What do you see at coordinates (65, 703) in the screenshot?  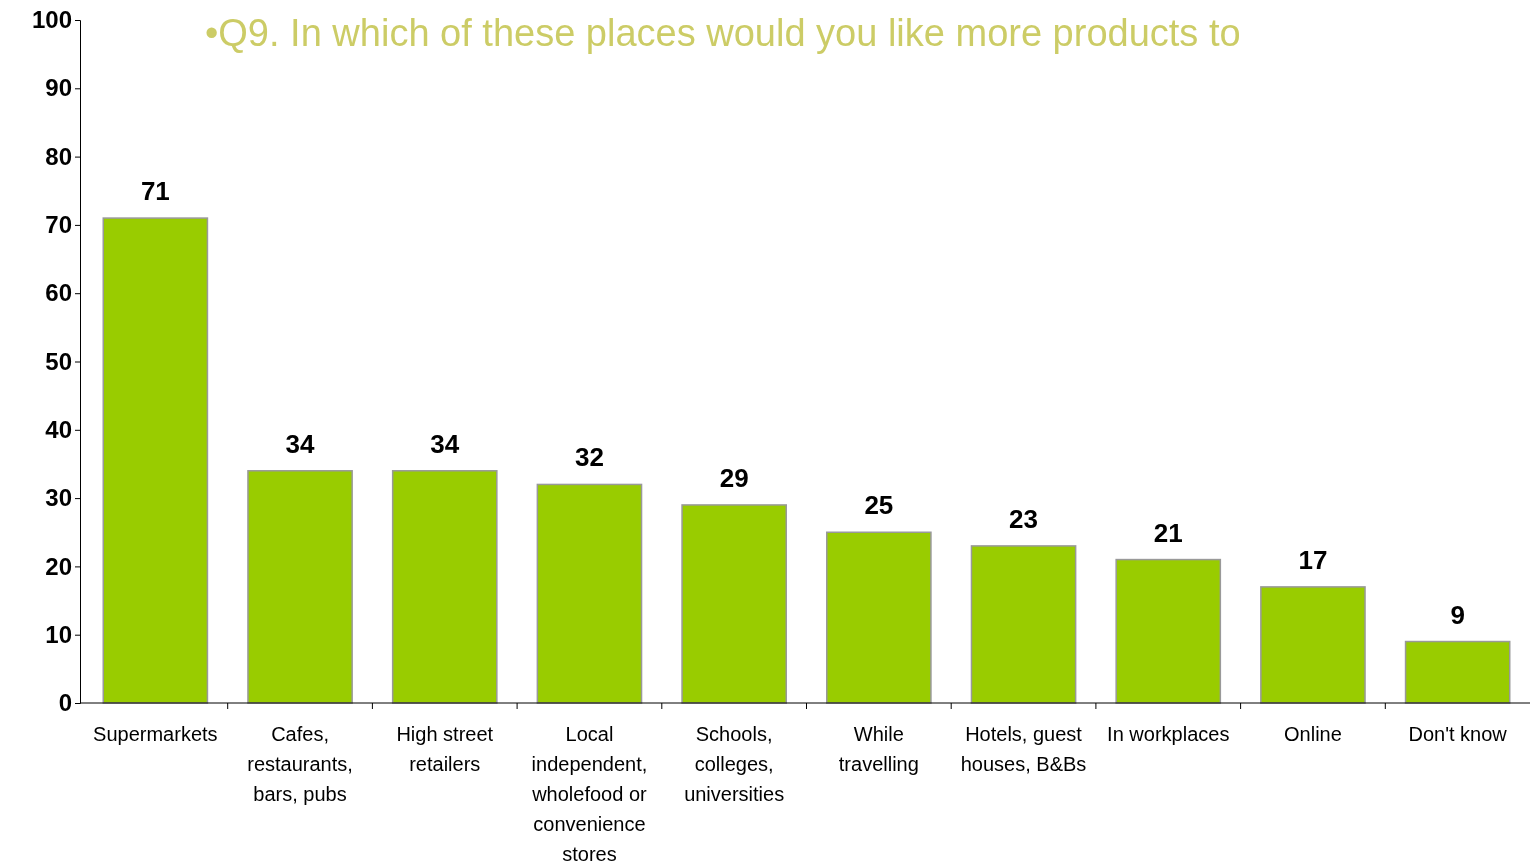 I see `y-tick-label: 0` at bounding box center [65, 703].